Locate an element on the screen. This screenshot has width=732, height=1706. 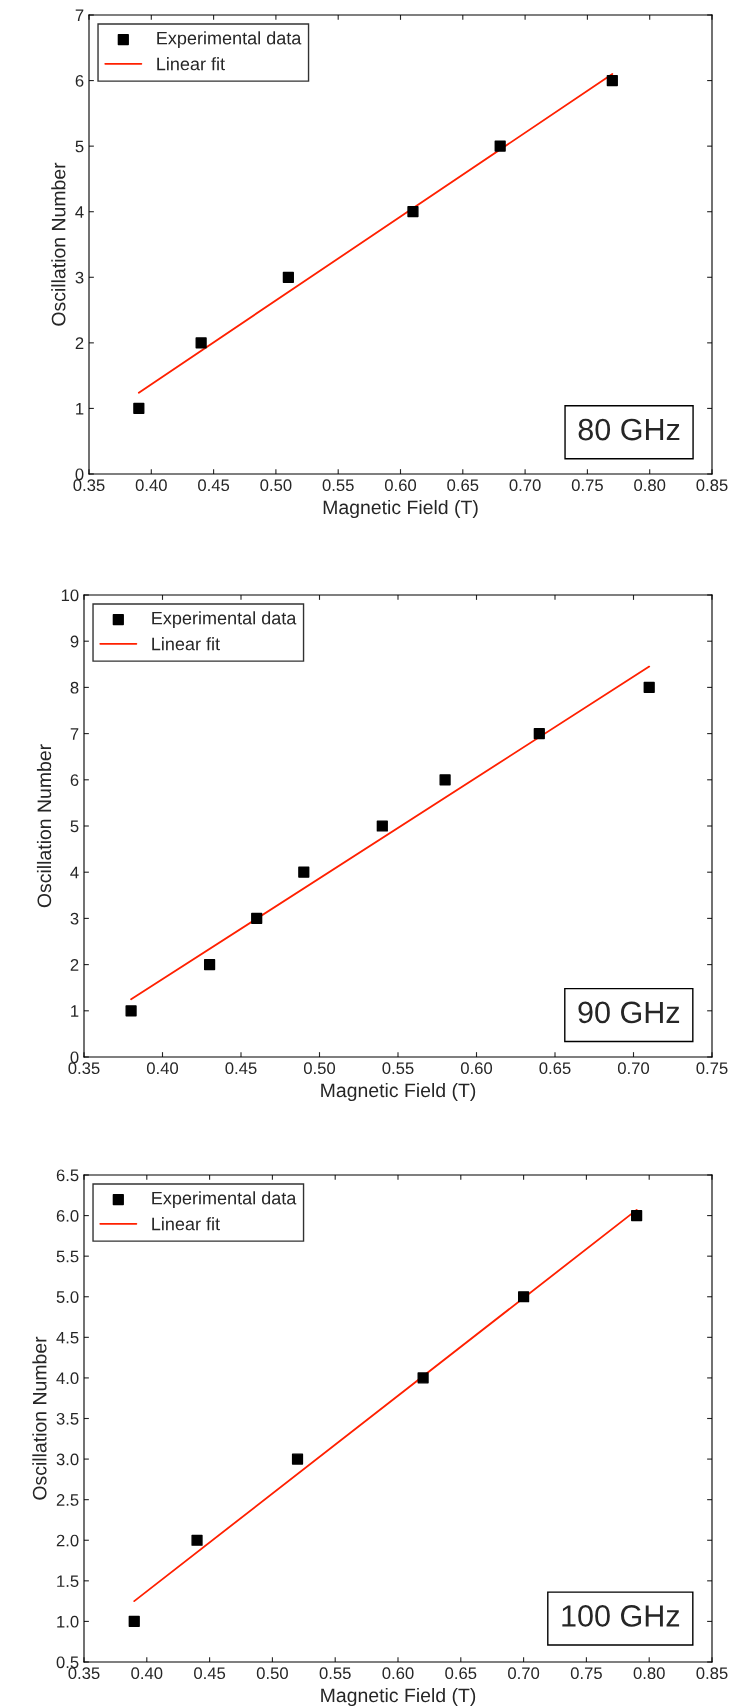
y-tick-label: 2.5 is located at coordinates (67, 1500).